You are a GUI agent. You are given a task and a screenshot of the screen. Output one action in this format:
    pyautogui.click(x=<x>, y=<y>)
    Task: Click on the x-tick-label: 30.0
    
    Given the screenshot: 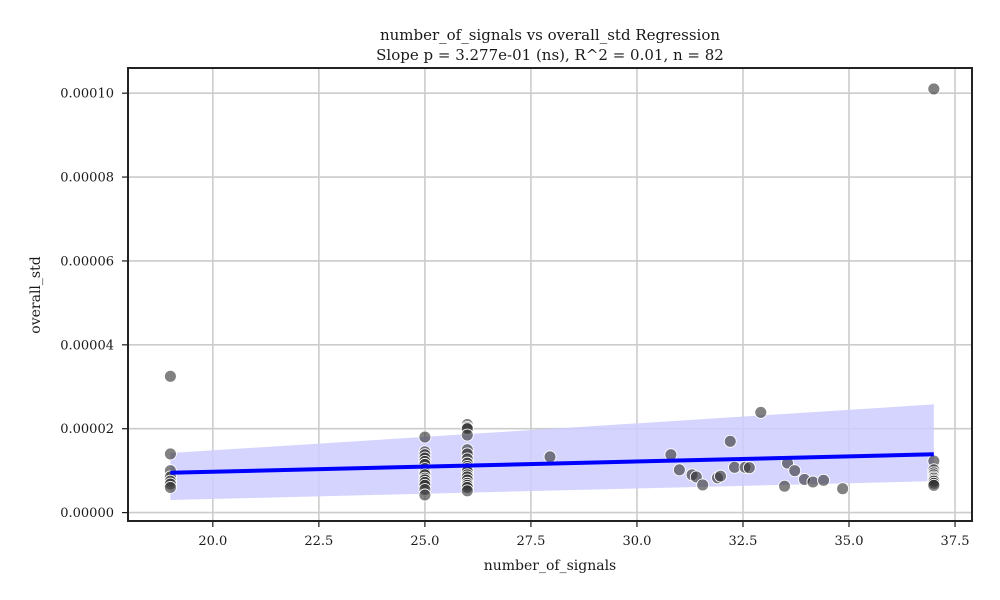 What is the action you would take?
    pyautogui.click(x=636, y=541)
    